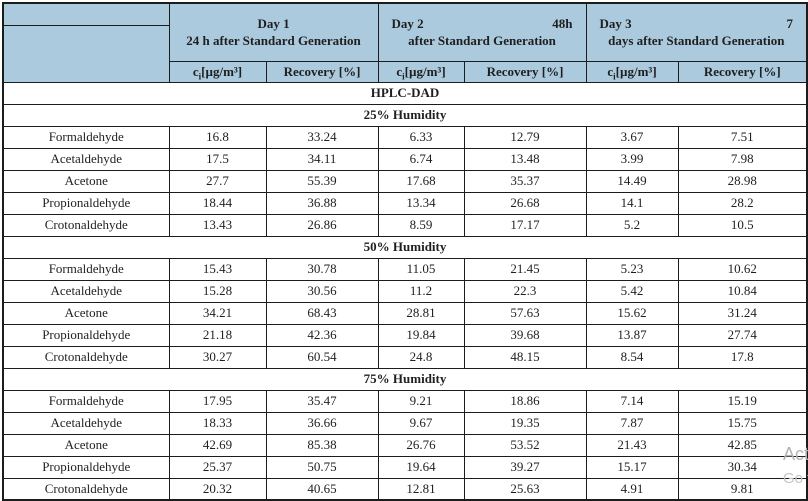 This screenshot has height=501, width=808. What do you see at coordinates (217, 467) in the screenshot?
I see `value-cell: 25.37` at bounding box center [217, 467].